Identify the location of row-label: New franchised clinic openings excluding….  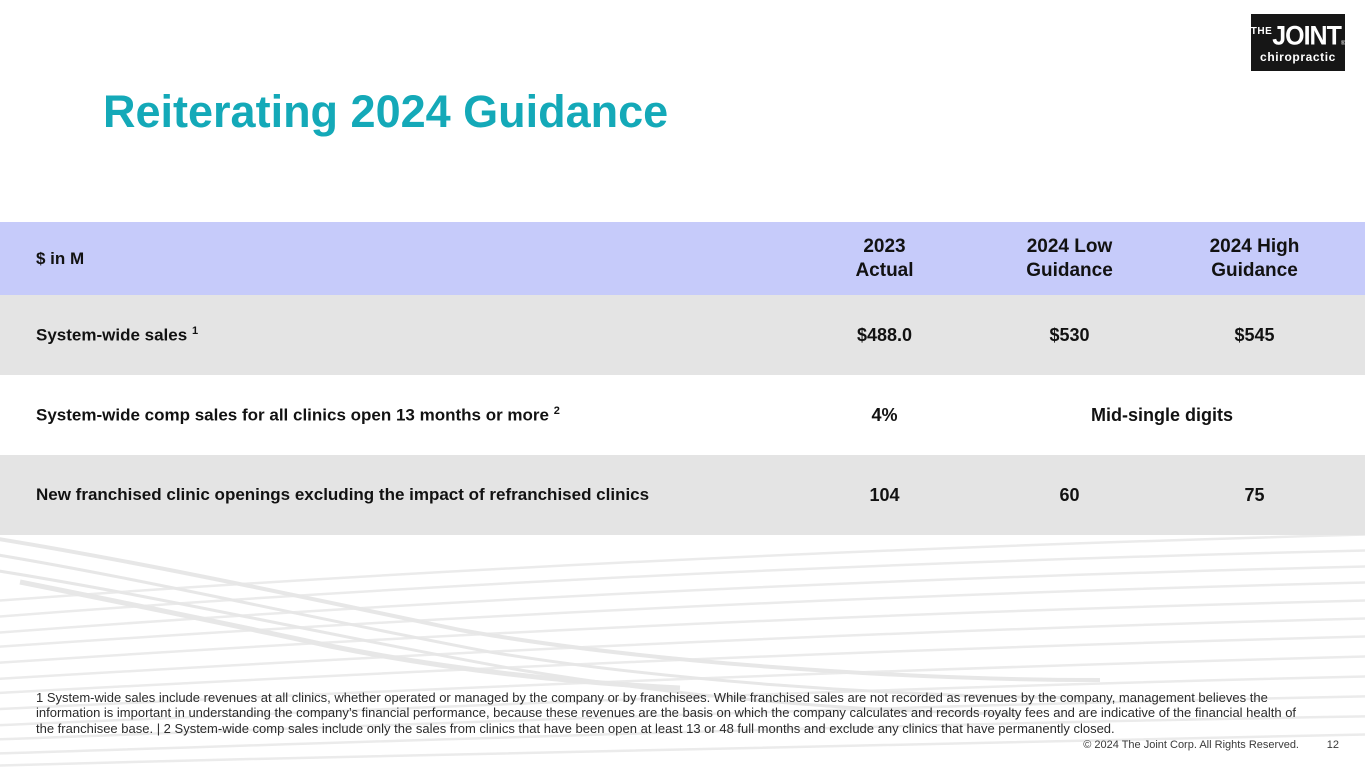
(343, 494).